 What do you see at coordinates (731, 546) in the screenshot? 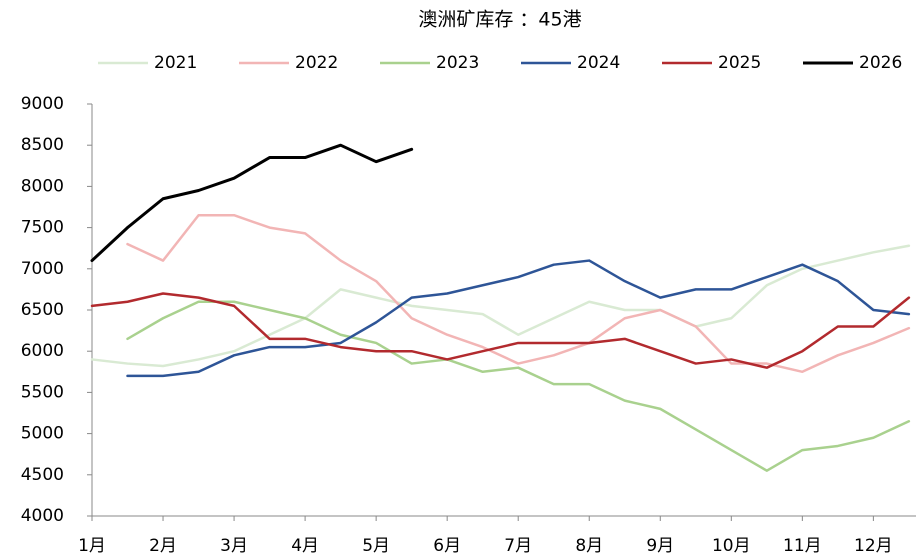
I see `x-tick-label: 10月` at bounding box center [731, 546].